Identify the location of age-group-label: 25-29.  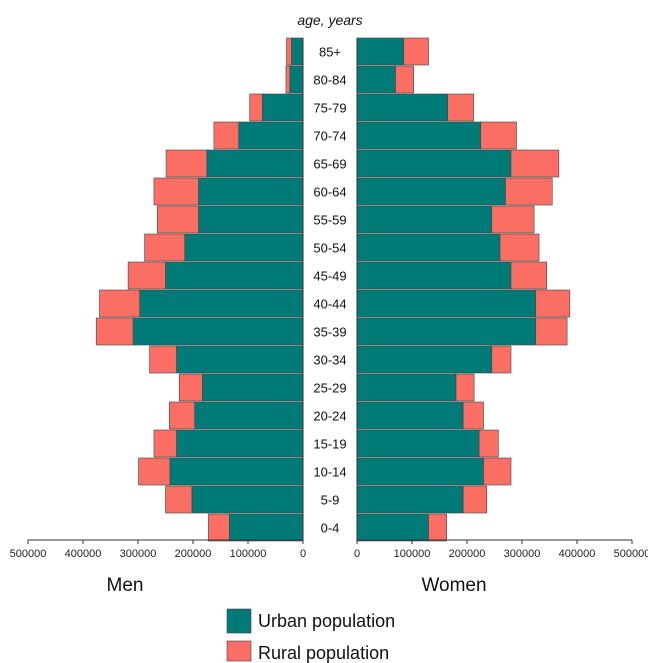
(329, 388).